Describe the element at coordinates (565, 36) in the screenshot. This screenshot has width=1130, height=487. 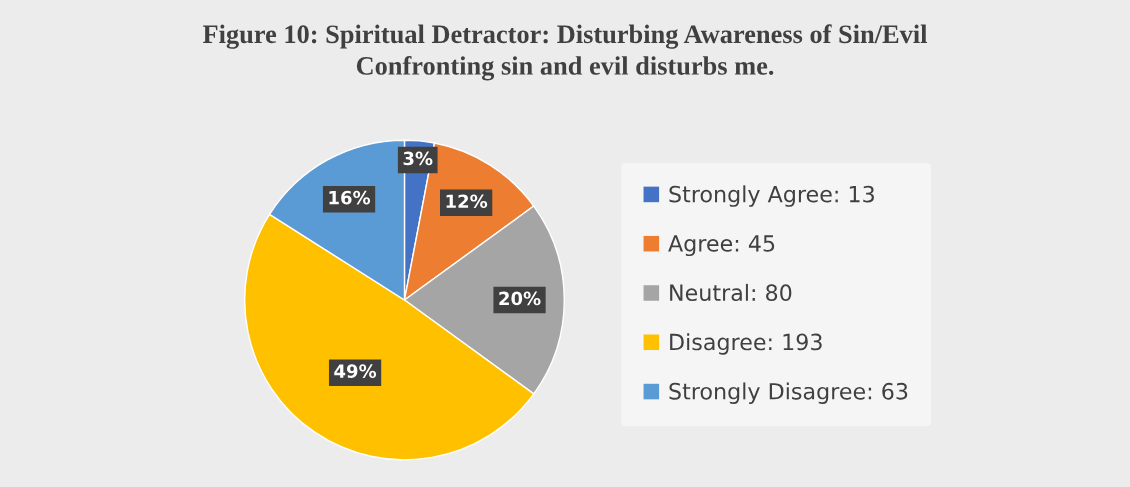
I see `chart-title: Figure 10: Spiritual Detractor: Disturbing Awareness of Sin/Evil` at that location.